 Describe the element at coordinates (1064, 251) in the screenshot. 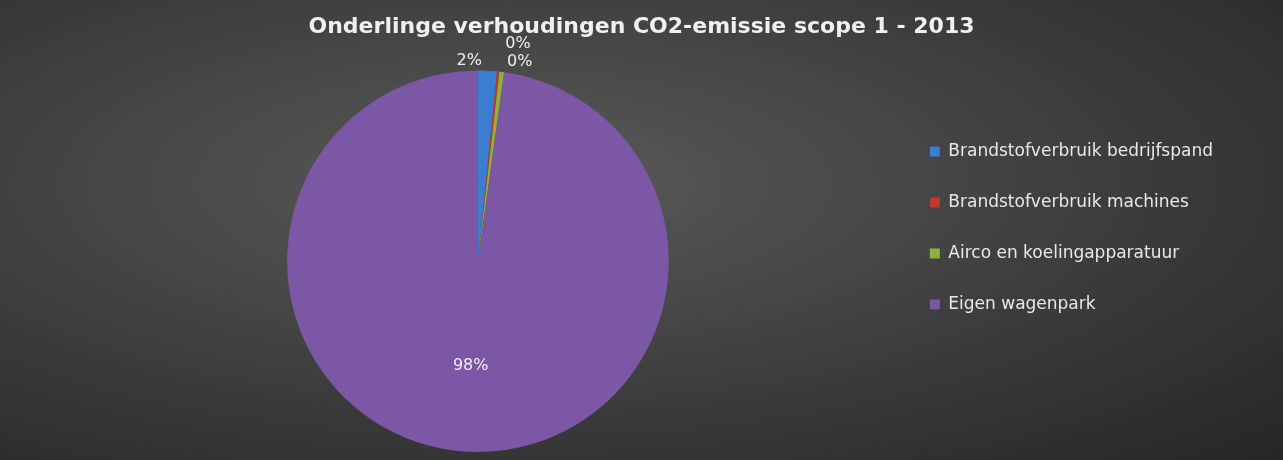

I see `legend-label: Airco en koelingapparatuur` at that location.